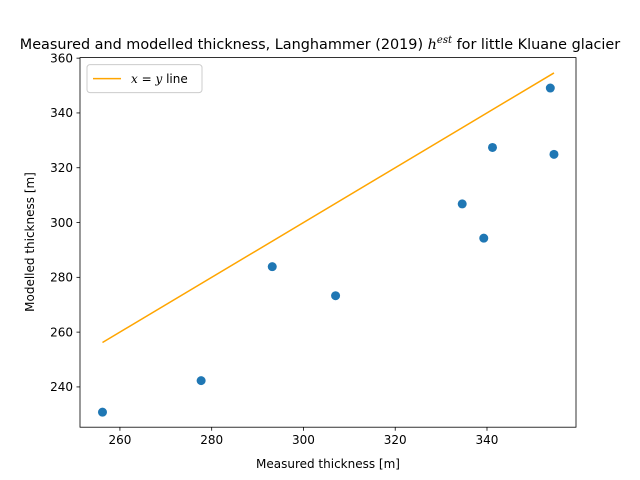 This screenshot has height=480, width=640. I want to click on chart-title-suffix: for little Kluane glacier, so click(536, 45).